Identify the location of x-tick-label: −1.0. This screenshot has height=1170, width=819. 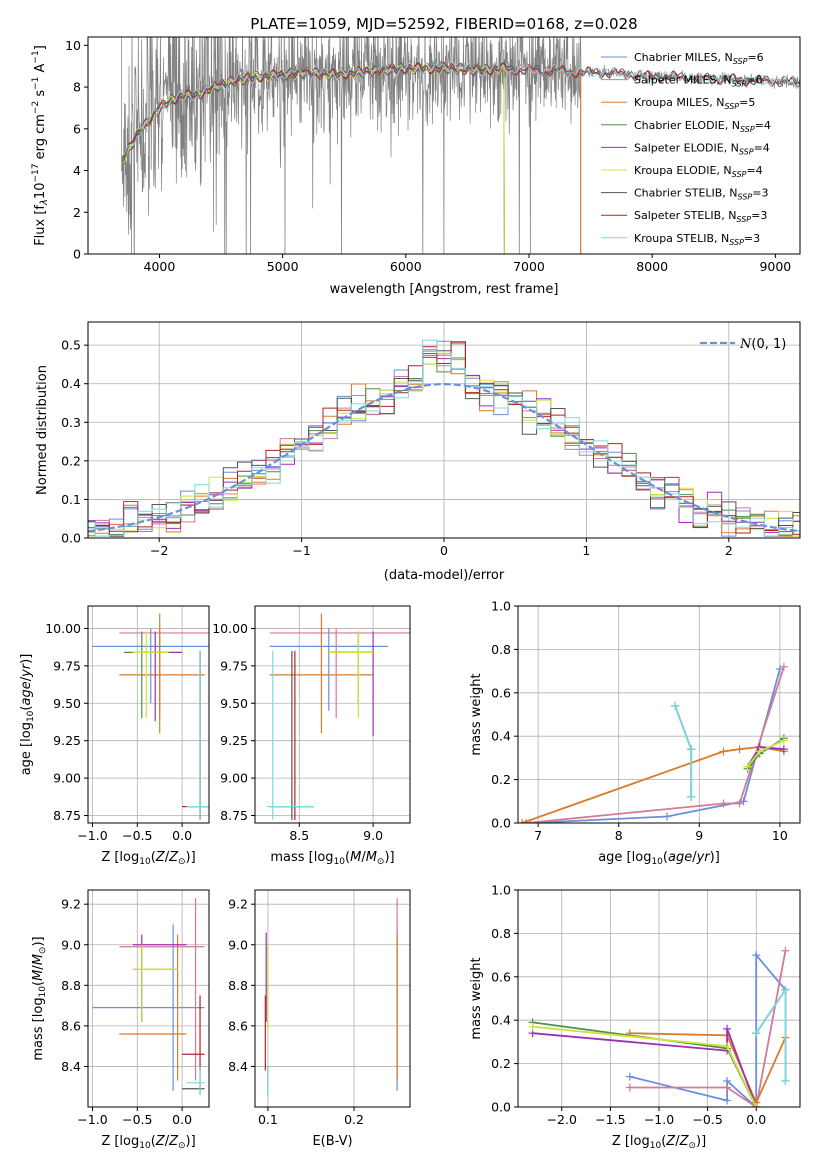
(92, 1119).